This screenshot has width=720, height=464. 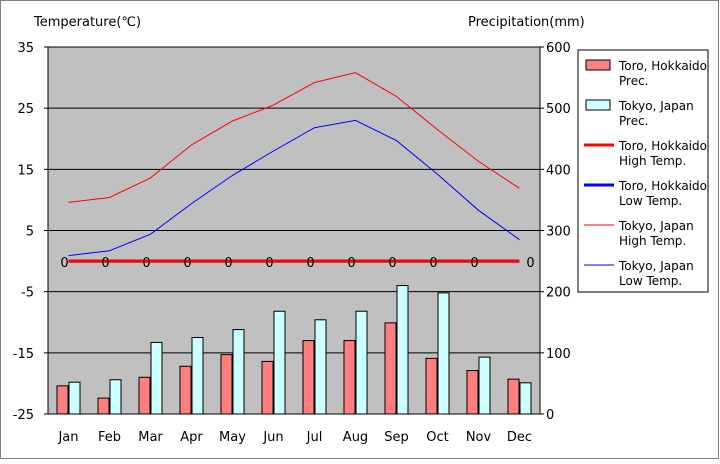 I want to click on legend-item: Tokyo, Japan Low Temp., so click(x=639, y=273).